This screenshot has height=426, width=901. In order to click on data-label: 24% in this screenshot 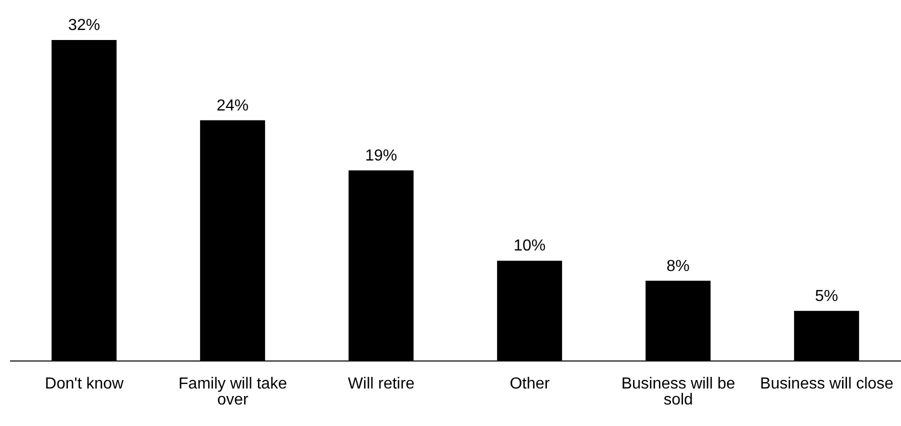, I will do `click(232, 105)`.